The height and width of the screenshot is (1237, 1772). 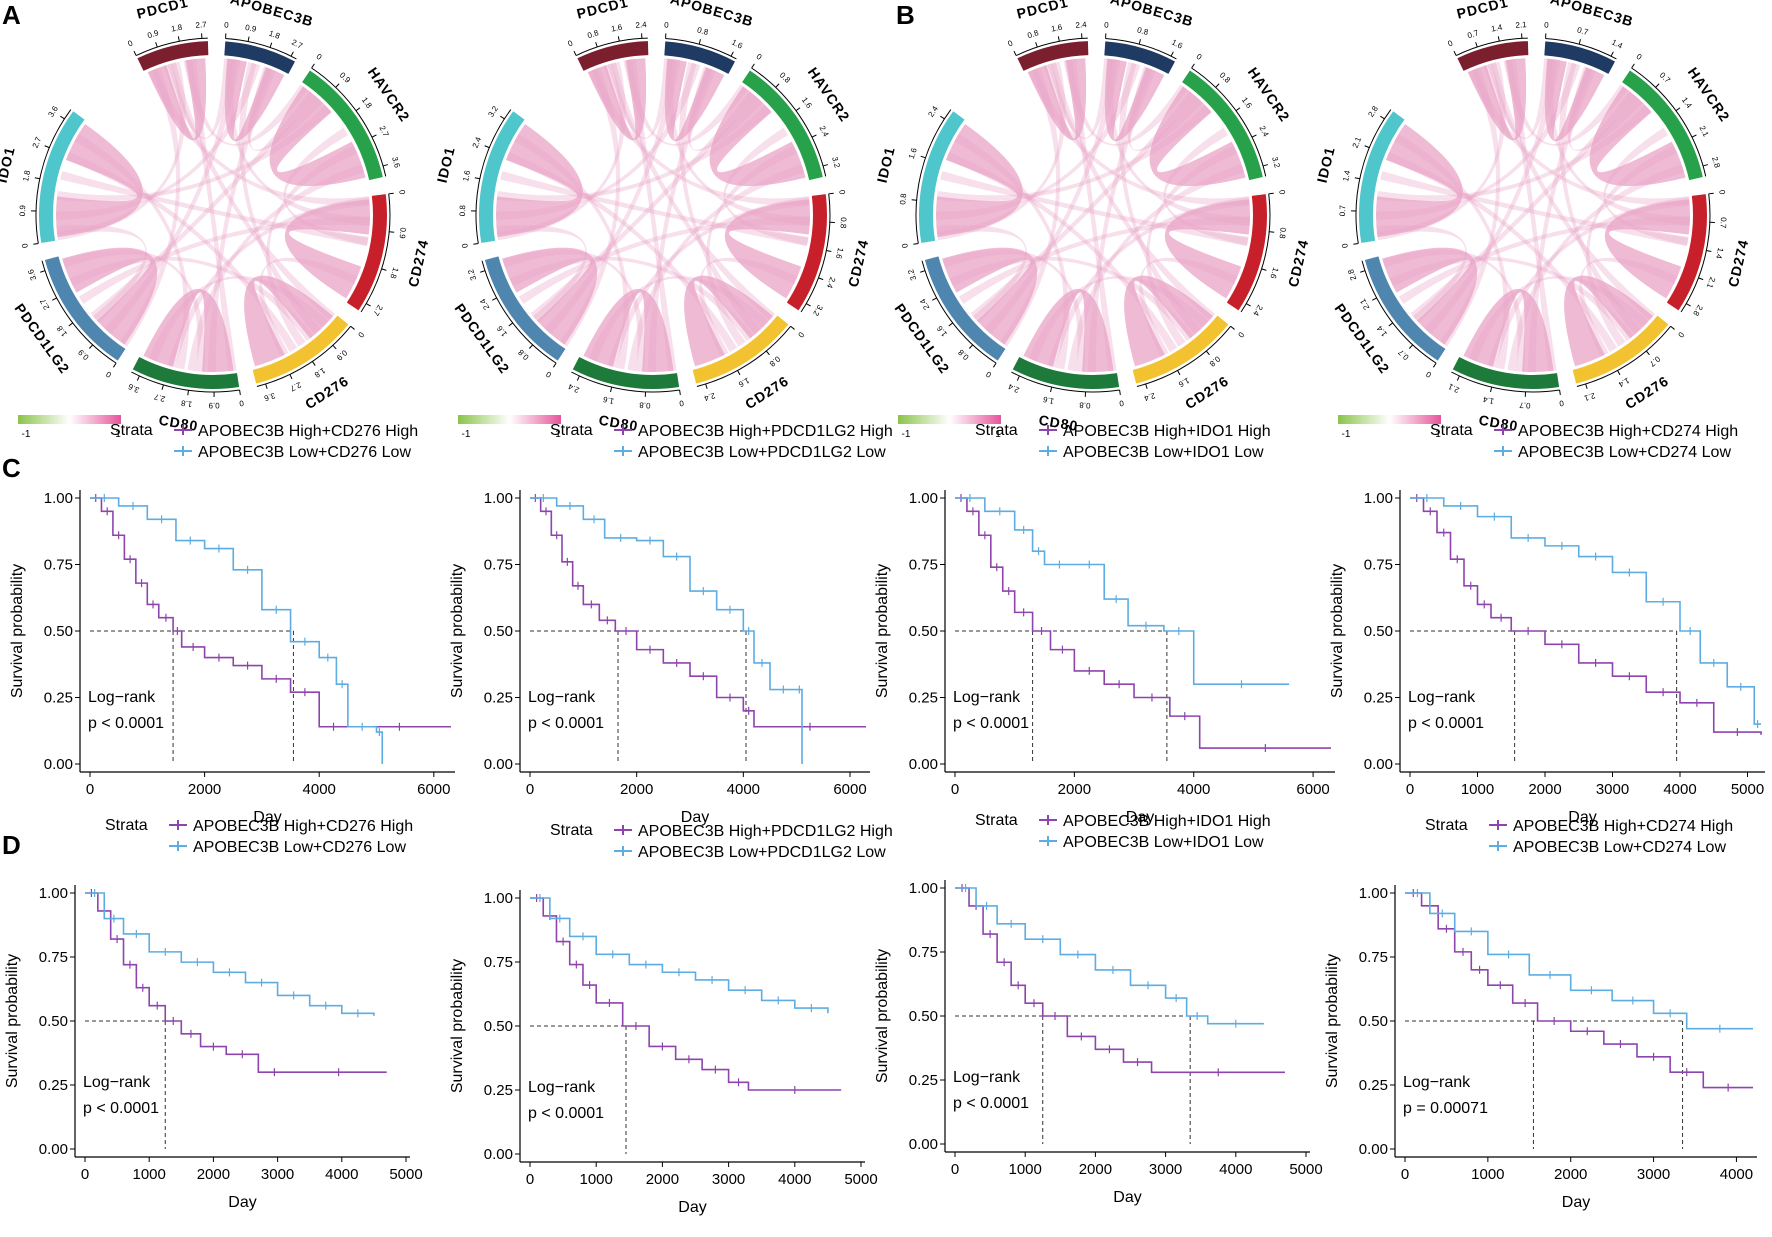 What do you see at coordinates (882, 1016) in the screenshot?
I see `y-axis-title: Survival probability` at bounding box center [882, 1016].